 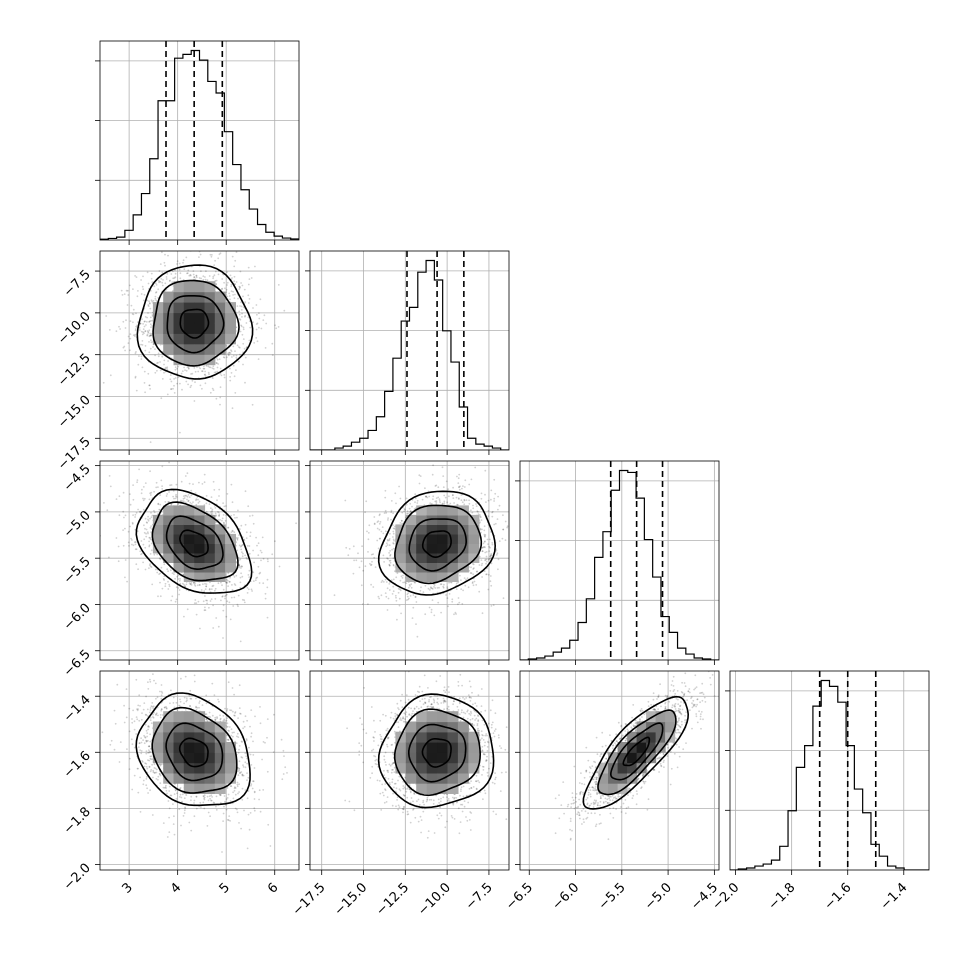 What do you see at coordinates (77, 524) in the screenshot?
I see `y-tick-label: −5.0` at bounding box center [77, 524].